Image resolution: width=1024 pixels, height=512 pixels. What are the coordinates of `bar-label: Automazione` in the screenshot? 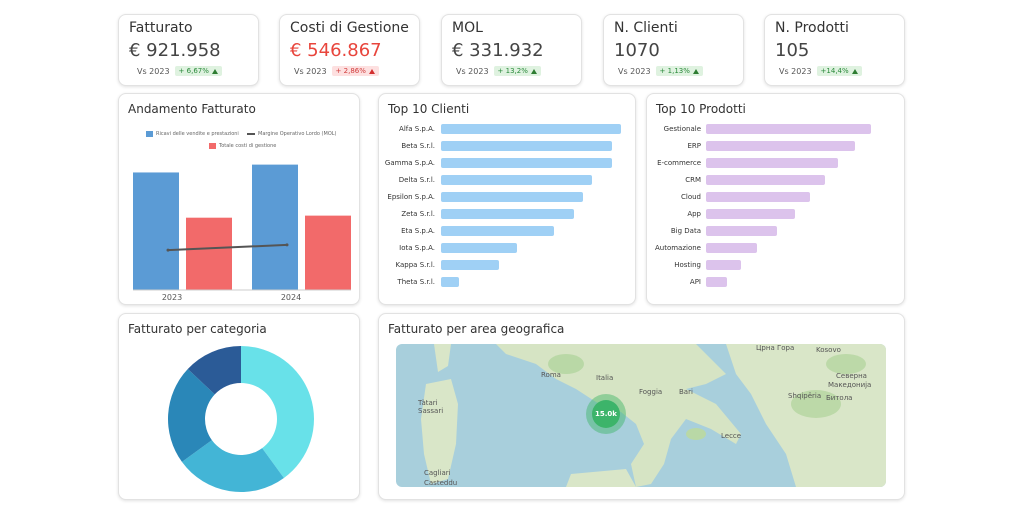 It's located at (677, 248).